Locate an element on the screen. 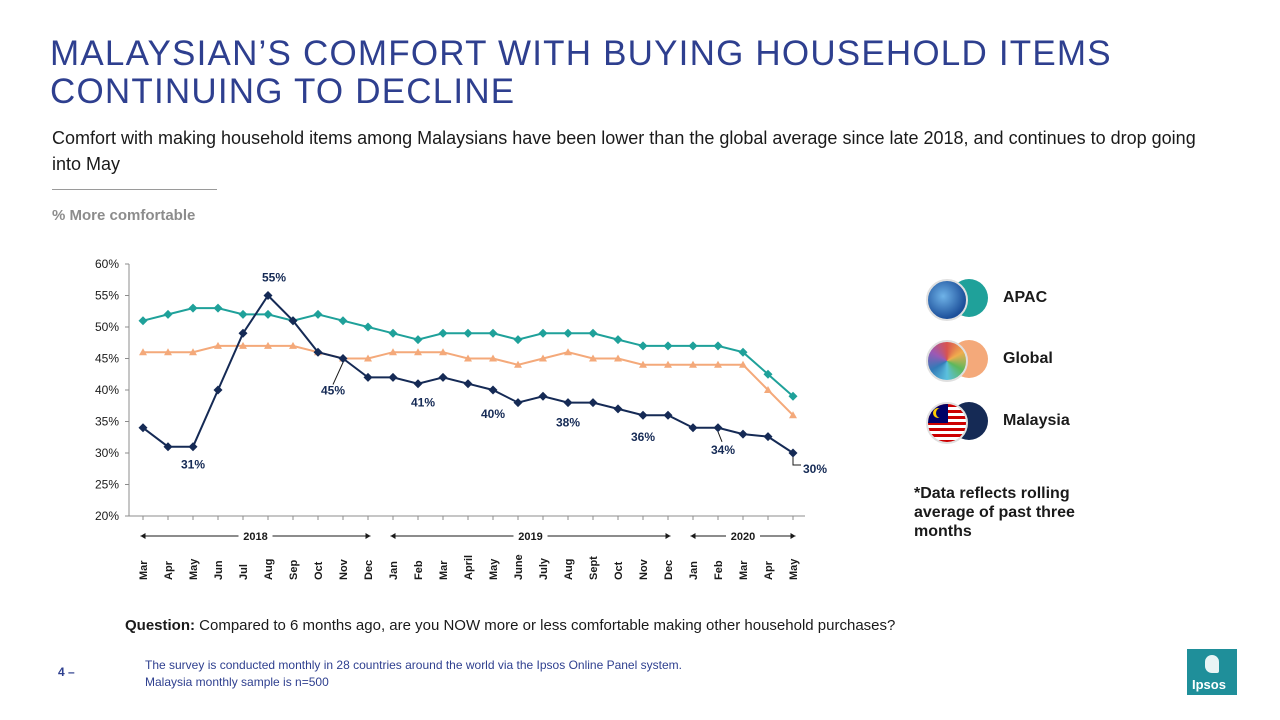 Image resolution: width=1280 pixels, height=720 pixels. y-tick-label: 40% is located at coordinates (107, 390).